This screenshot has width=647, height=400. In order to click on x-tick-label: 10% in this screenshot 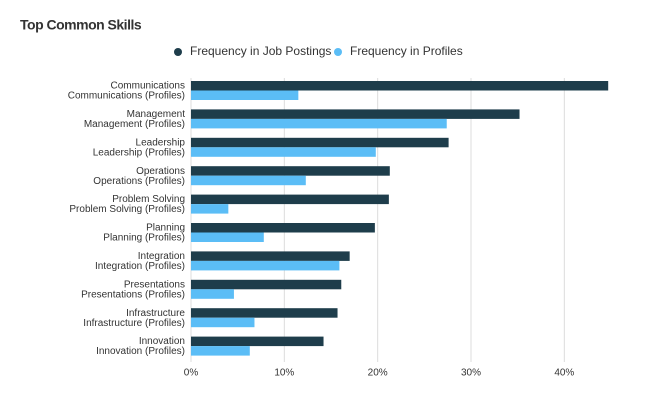, I will do `click(284, 373)`.